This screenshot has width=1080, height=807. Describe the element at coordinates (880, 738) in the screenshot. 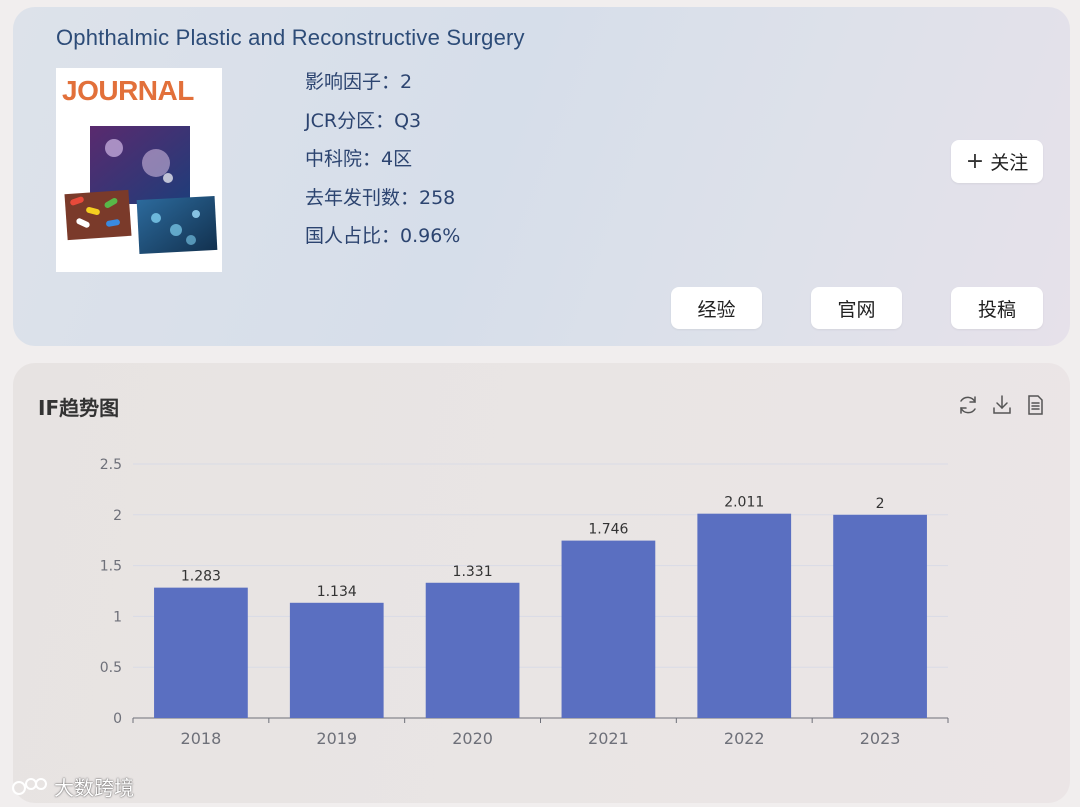

I see `x-tick-label-2023: 2023` at that location.